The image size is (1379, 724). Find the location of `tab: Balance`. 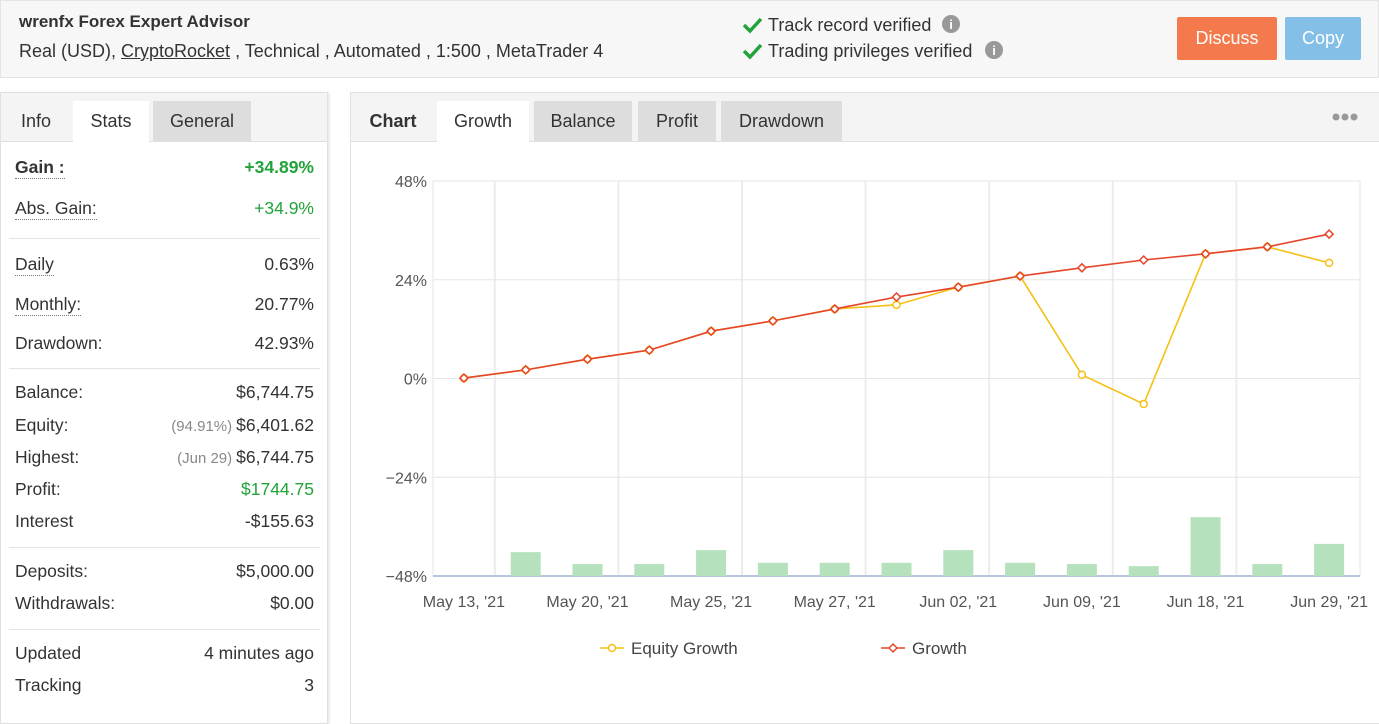

tab: Balance is located at coordinates (583, 121).